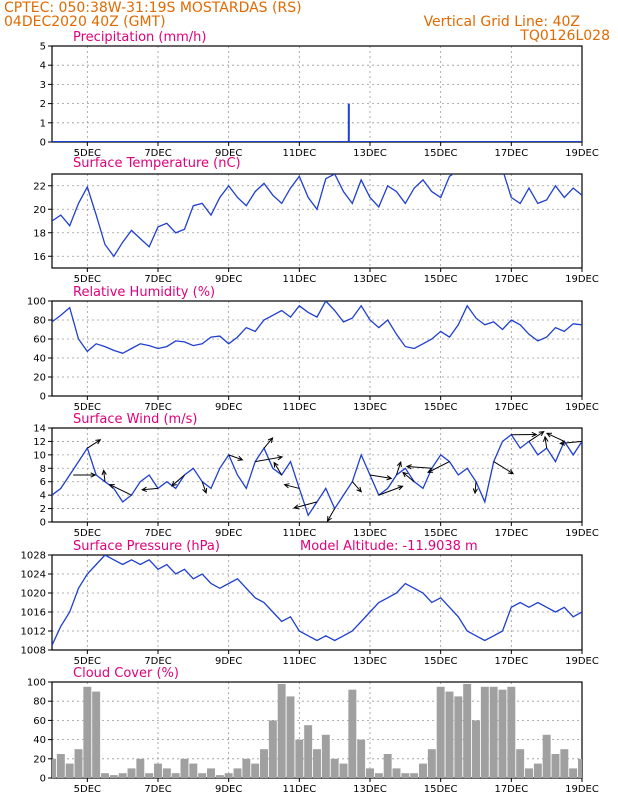 The image size is (618, 800). I want to click on precipitation-ytick-label: 3, so click(43, 85).